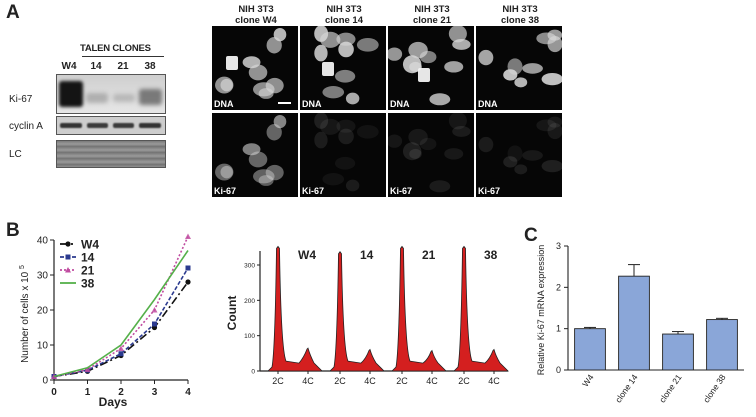  Describe the element at coordinates (670, 388) in the screenshot. I see `x-tick-label: clone 21` at that location.